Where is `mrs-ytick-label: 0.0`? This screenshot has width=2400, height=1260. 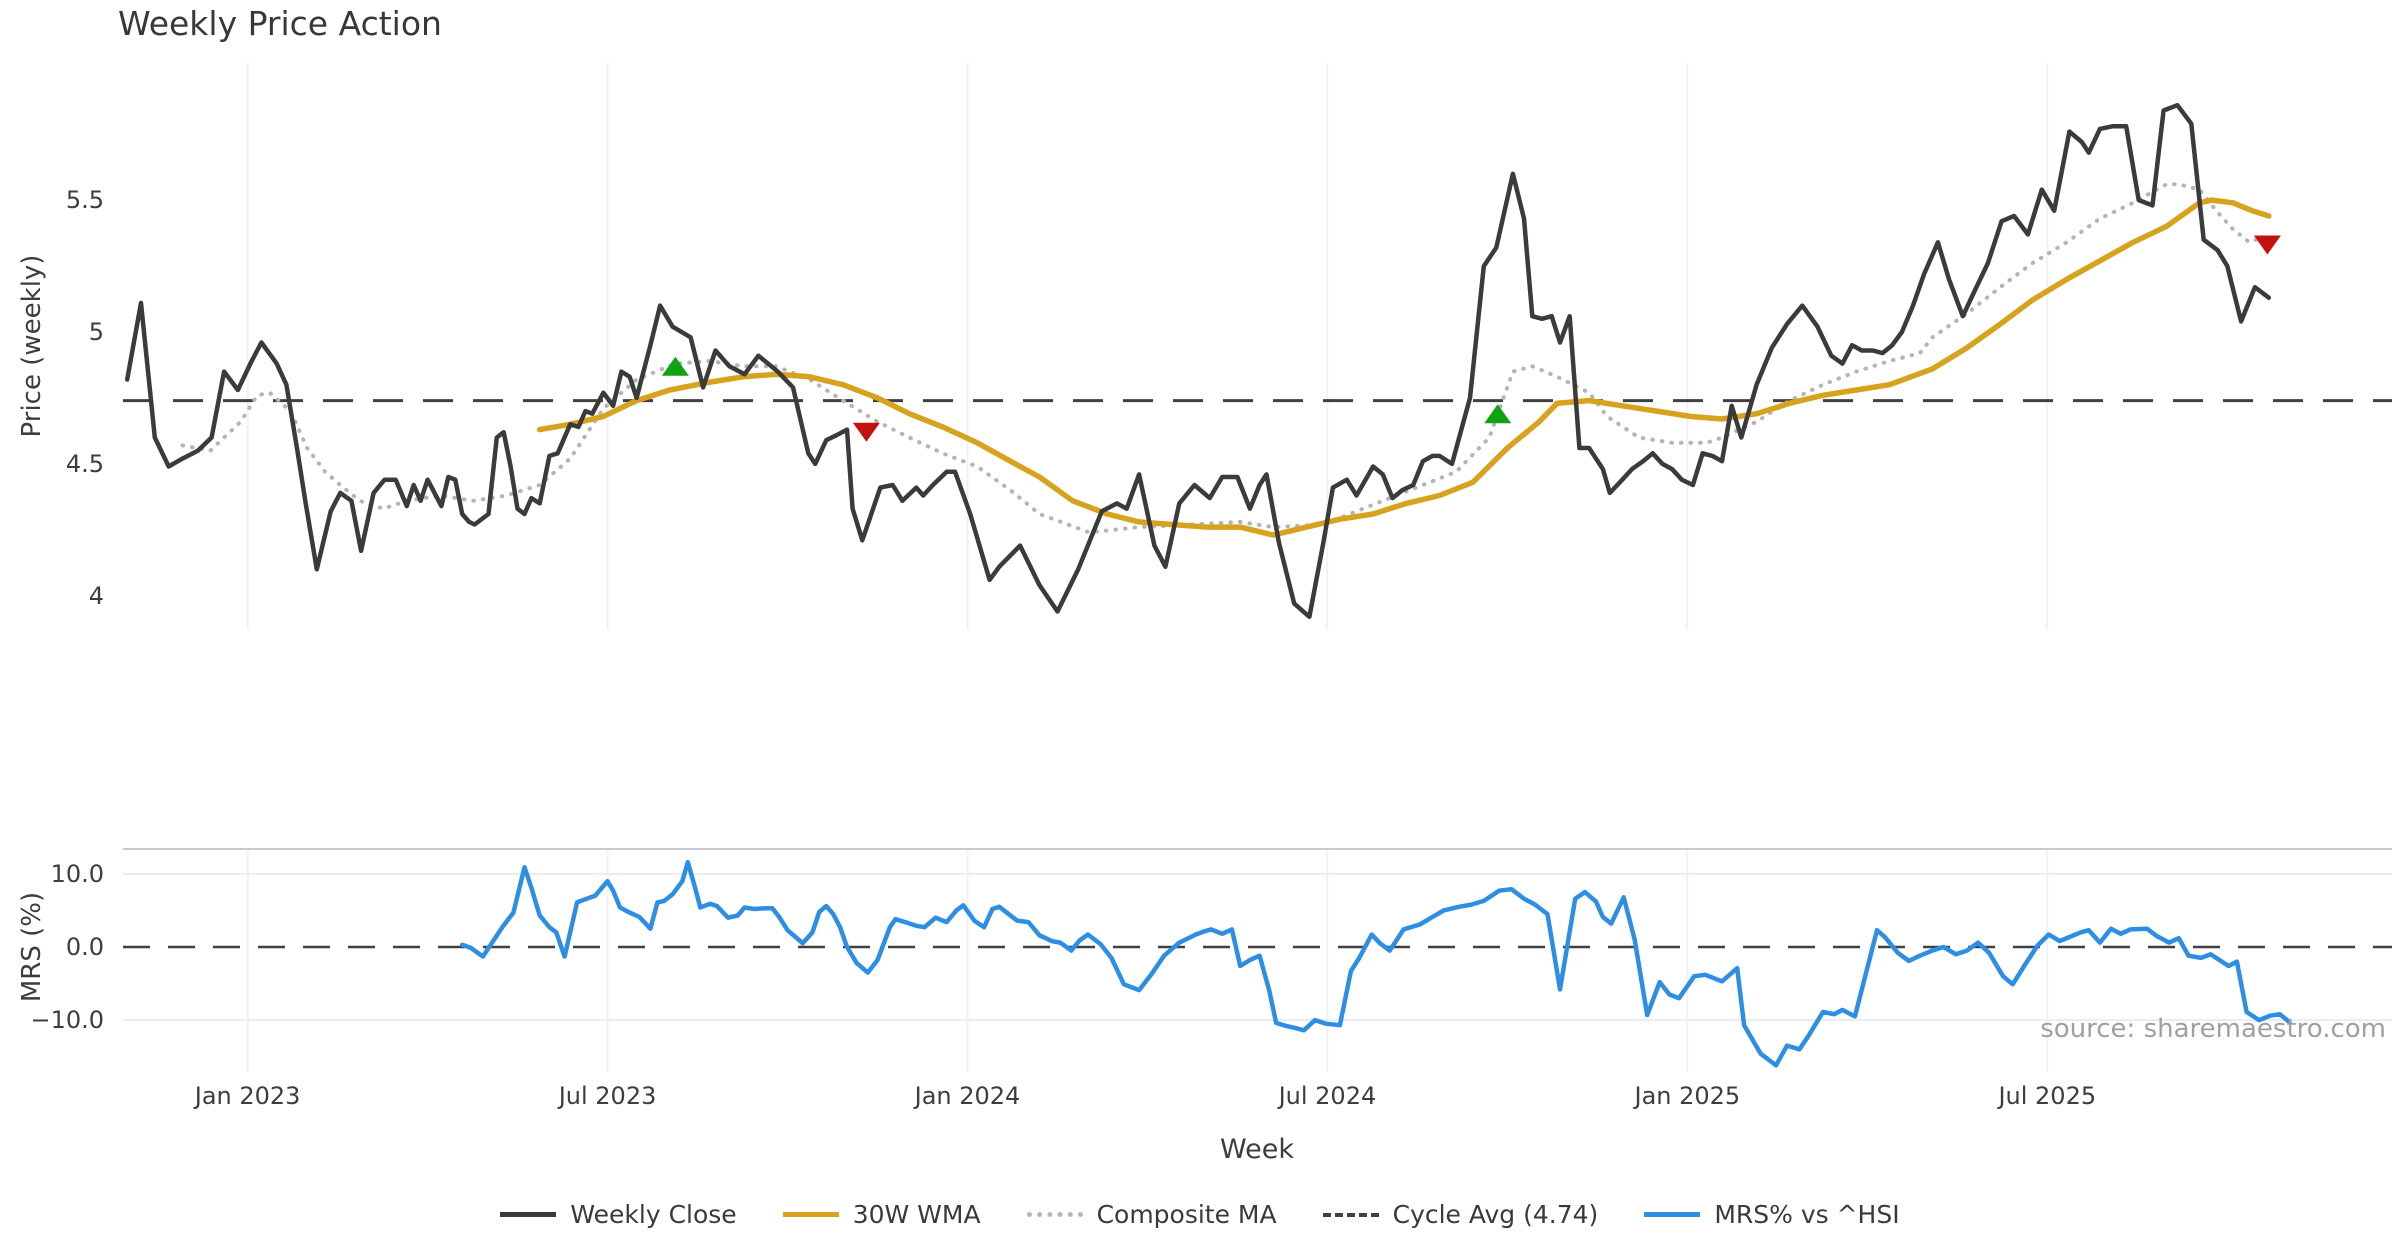
mrs-ytick-label: 0.0 is located at coordinates (84, 946).